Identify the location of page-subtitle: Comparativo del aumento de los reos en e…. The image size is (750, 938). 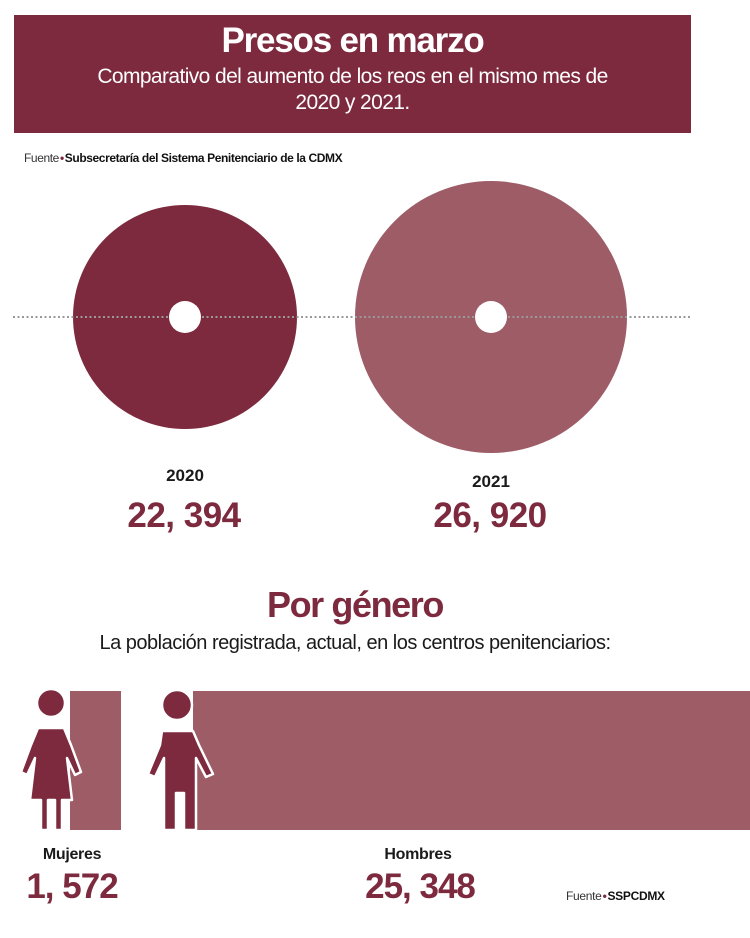
(352, 89).